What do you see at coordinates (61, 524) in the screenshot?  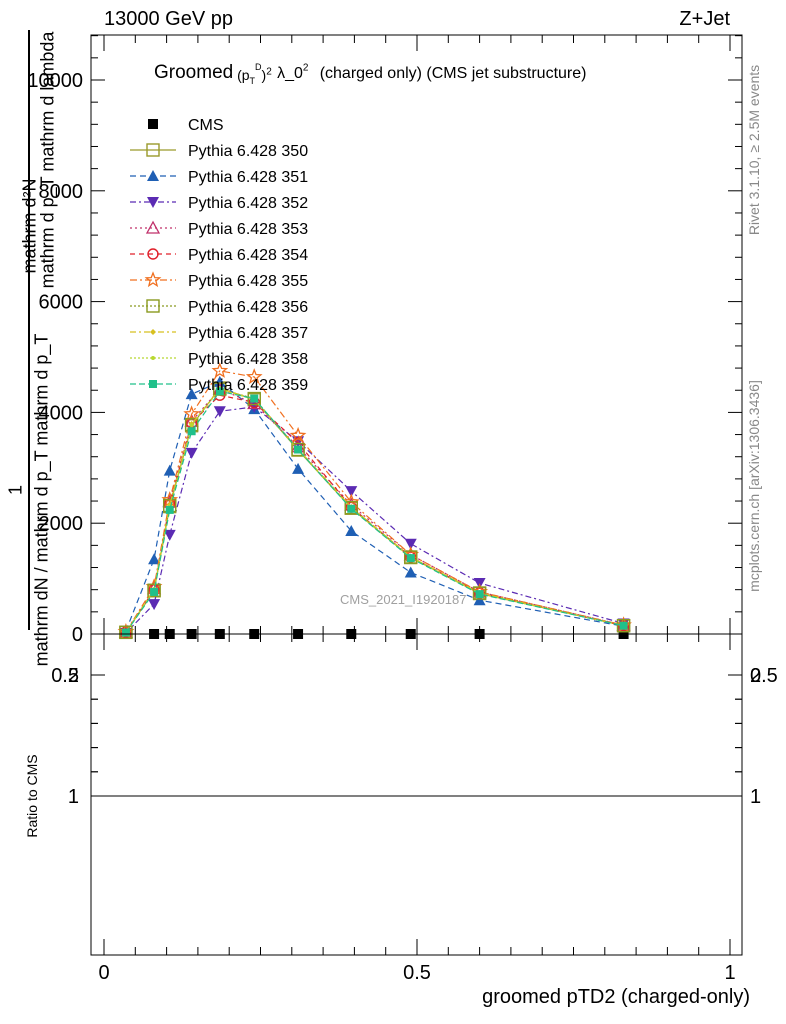 I see `main-ytick-label: 2000` at bounding box center [61, 524].